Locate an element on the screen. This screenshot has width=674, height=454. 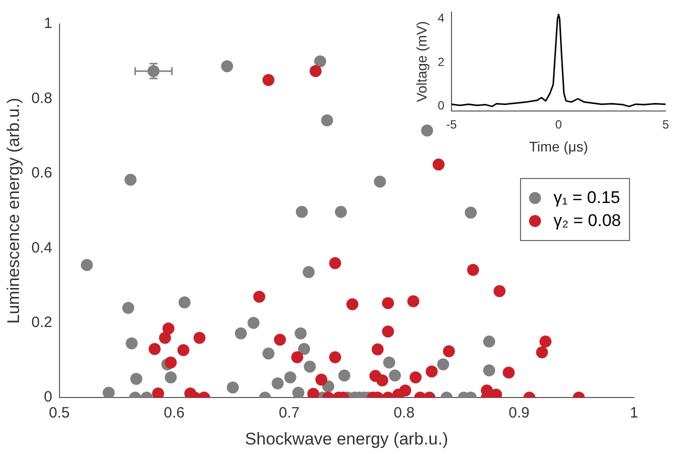
x-tick-label: 0 is located at coordinates (558, 124).